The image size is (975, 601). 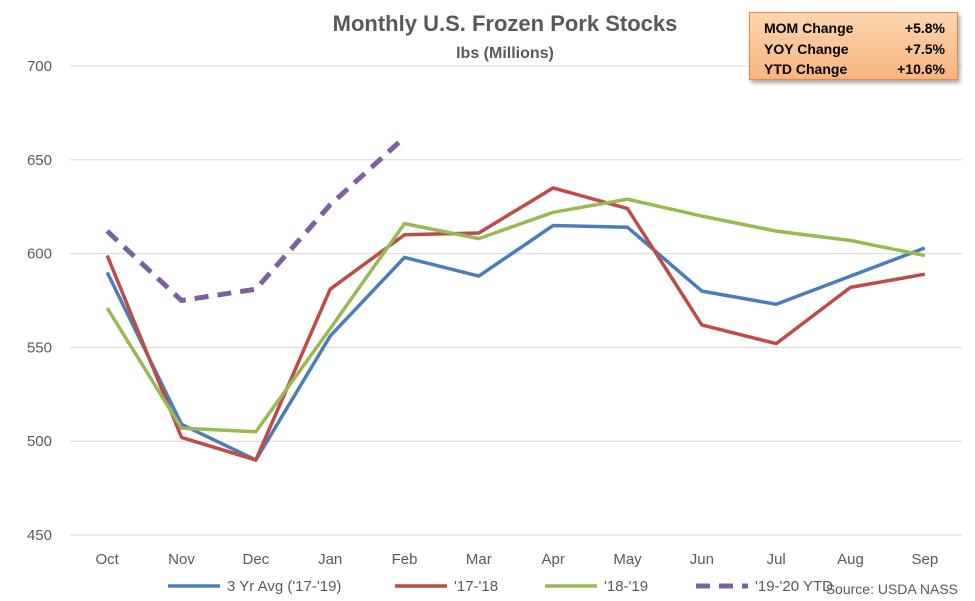 I want to click on yoy-change-value: +7.5%, so click(x=924, y=48).